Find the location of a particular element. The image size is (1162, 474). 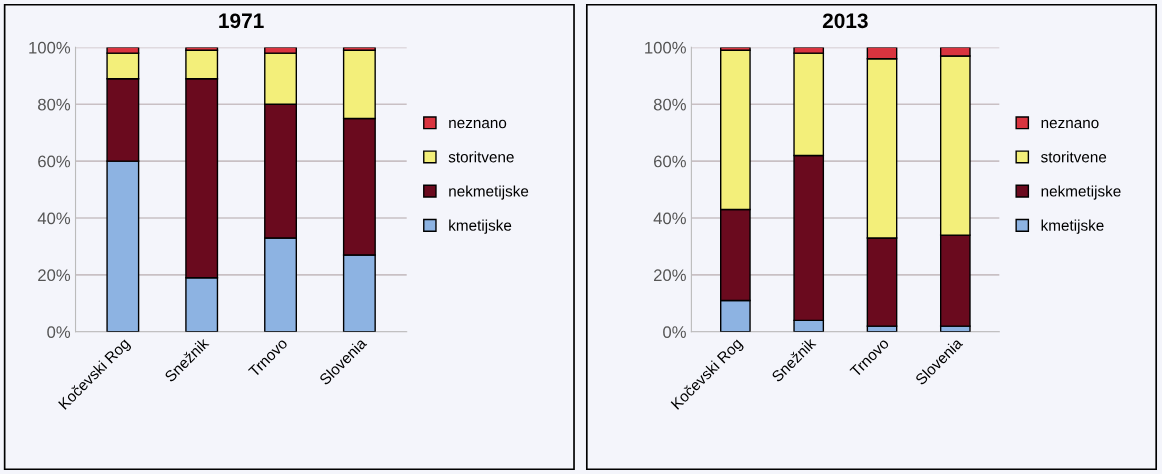

chart-title: 2013 is located at coordinates (845, 21).